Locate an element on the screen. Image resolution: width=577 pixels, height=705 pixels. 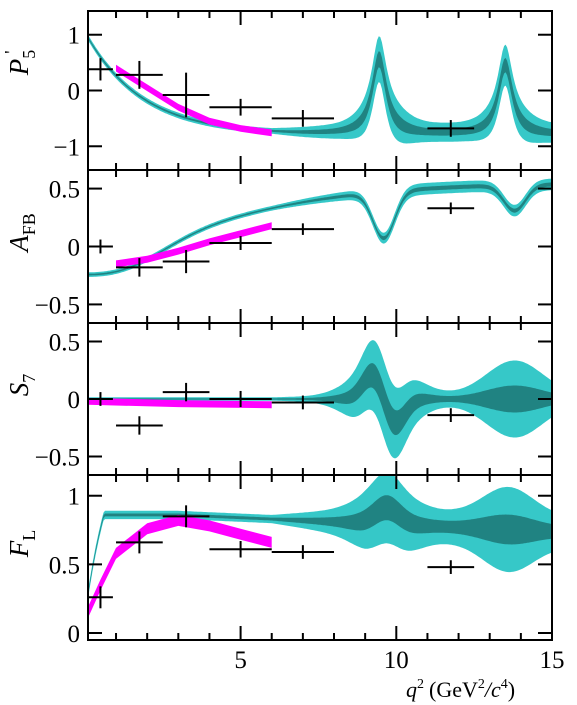
x-axis-title-sup: 2 is located at coordinates (420, 684).